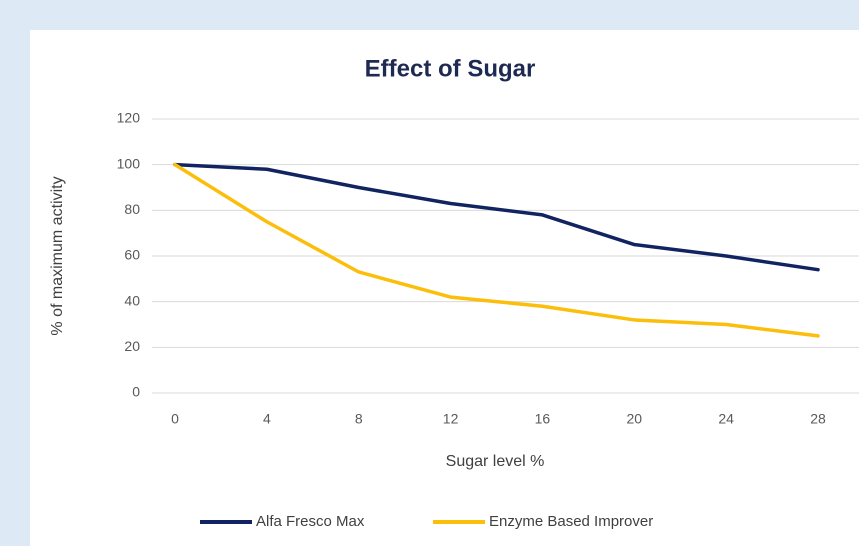 The image size is (859, 546). What do you see at coordinates (267, 419) in the screenshot?
I see `x-tick-label: 4` at bounding box center [267, 419].